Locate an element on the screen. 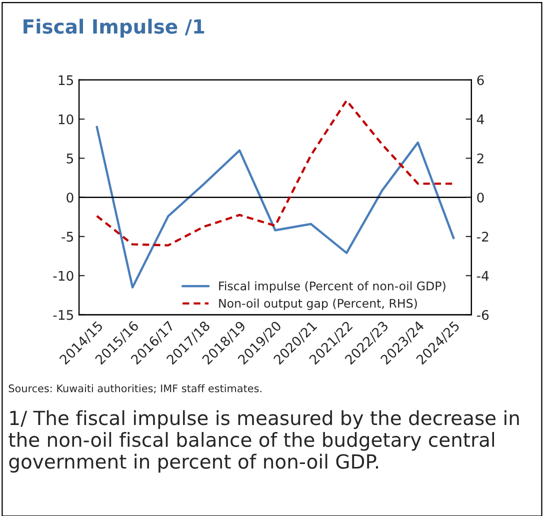  y2-tick-label: -2 is located at coordinates (482, 237).